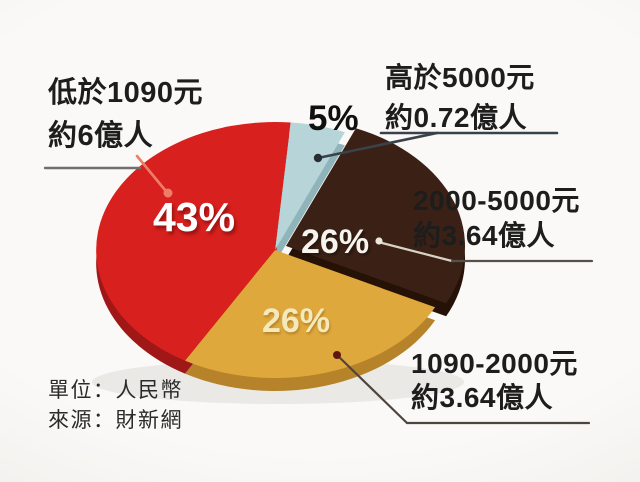 Image resolution: width=640 pixels, height=482 pixels. I want to click on unit-note: 單位：人民幣, so click(115, 390).